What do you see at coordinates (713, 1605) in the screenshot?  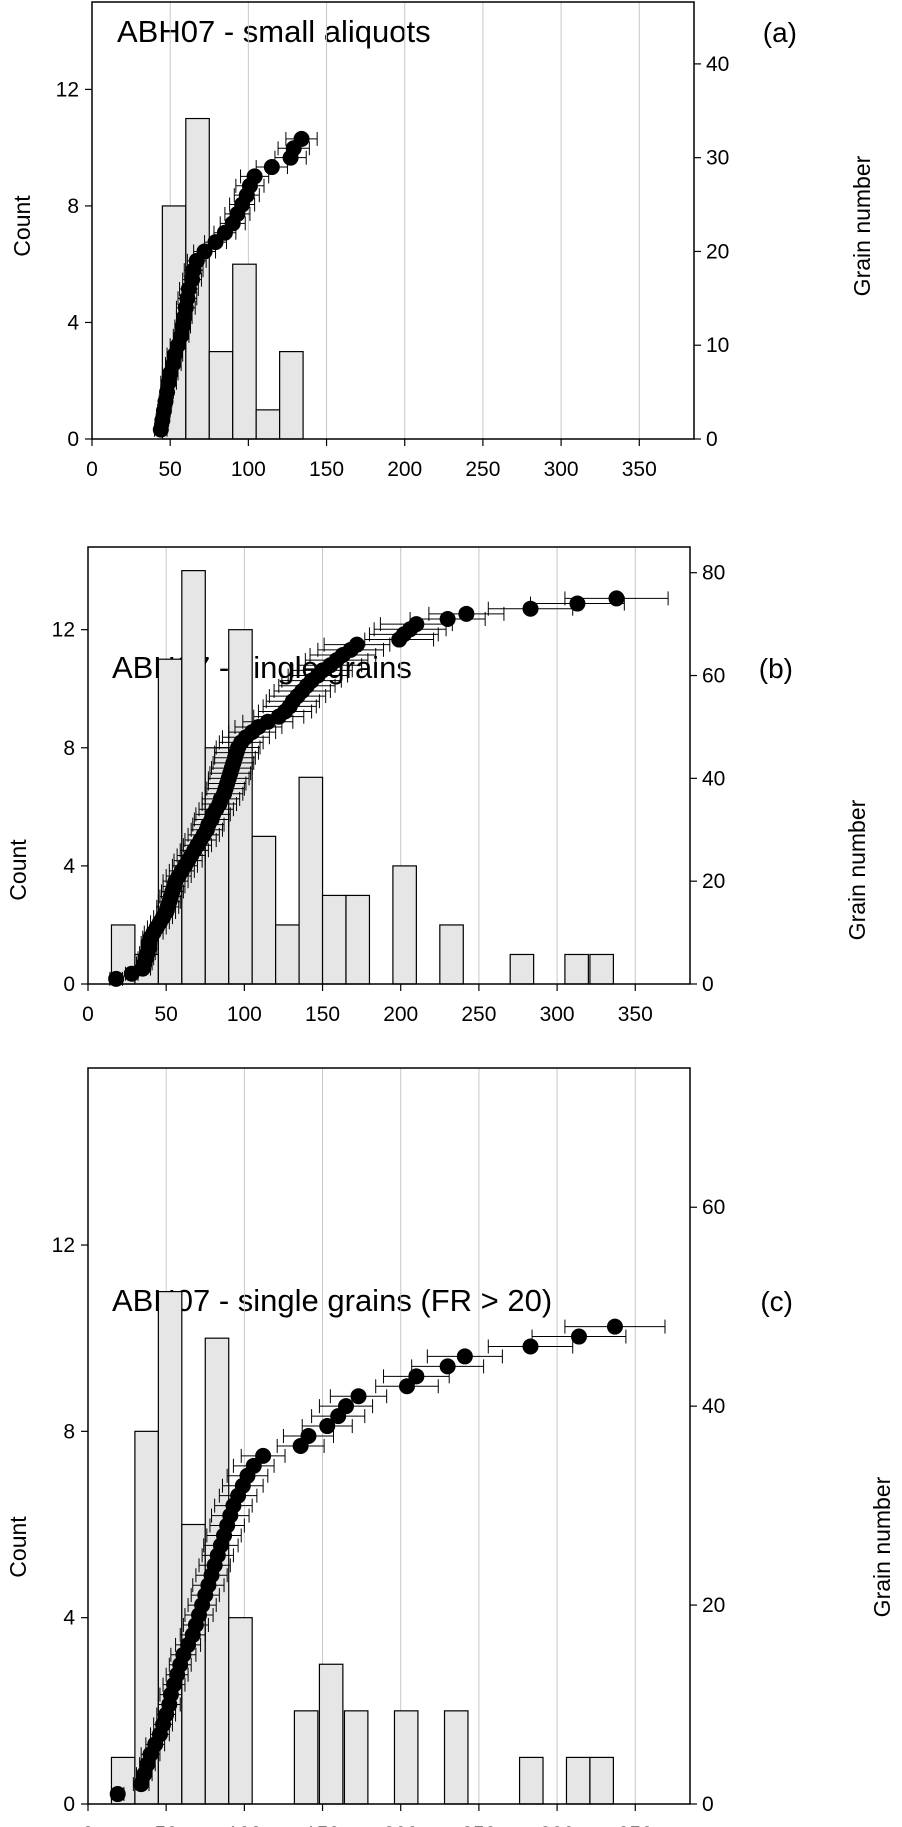 I see `panel-c-y2-tick-label: 20` at bounding box center [713, 1605].